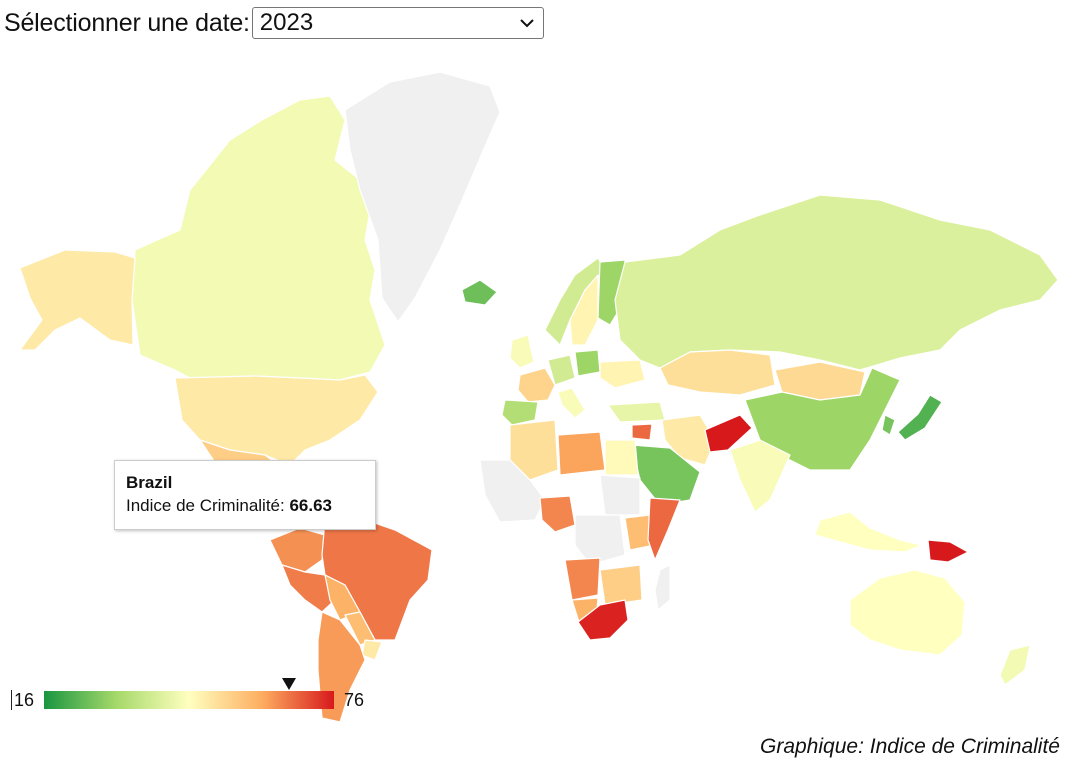 This screenshot has height=762, width=1088. What do you see at coordinates (561, 370) in the screenshot?
I see `region-germany` at bounding box center [561, 370].